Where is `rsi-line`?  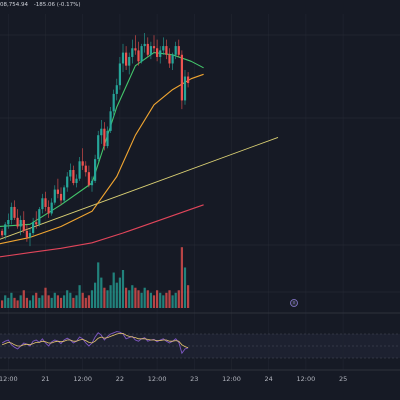 rsi-line is located at coordinates (95, 343).